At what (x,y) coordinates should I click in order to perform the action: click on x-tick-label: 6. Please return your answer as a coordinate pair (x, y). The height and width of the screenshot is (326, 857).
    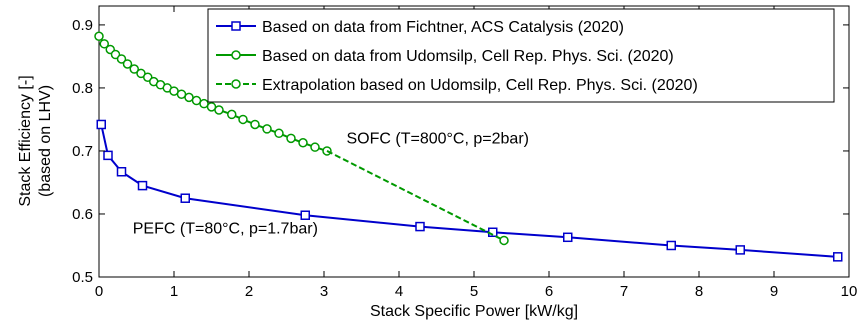
    Looking at the image, I should click on (549, 291).